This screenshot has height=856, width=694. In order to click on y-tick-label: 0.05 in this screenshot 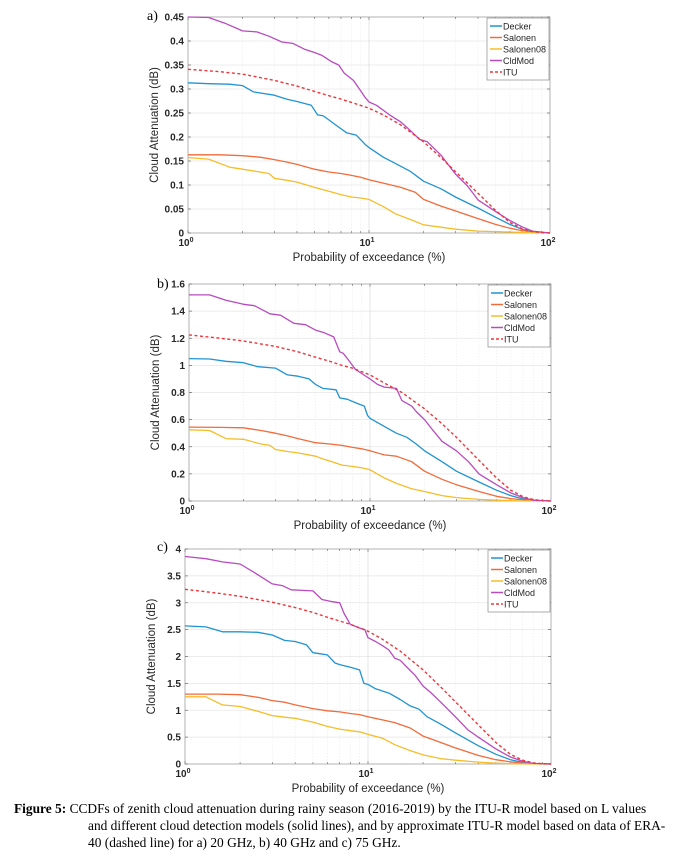, I will do `click(175, 210)`.